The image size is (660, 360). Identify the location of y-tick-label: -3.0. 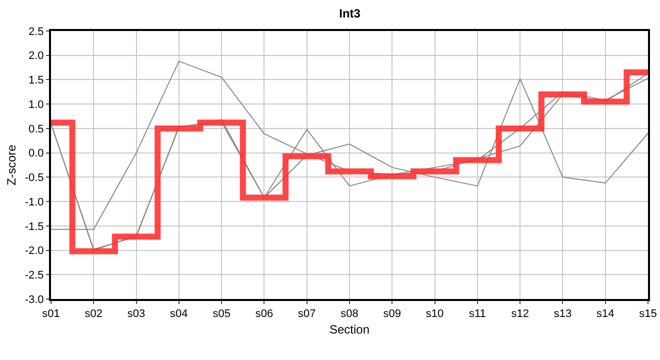
(34, 300).